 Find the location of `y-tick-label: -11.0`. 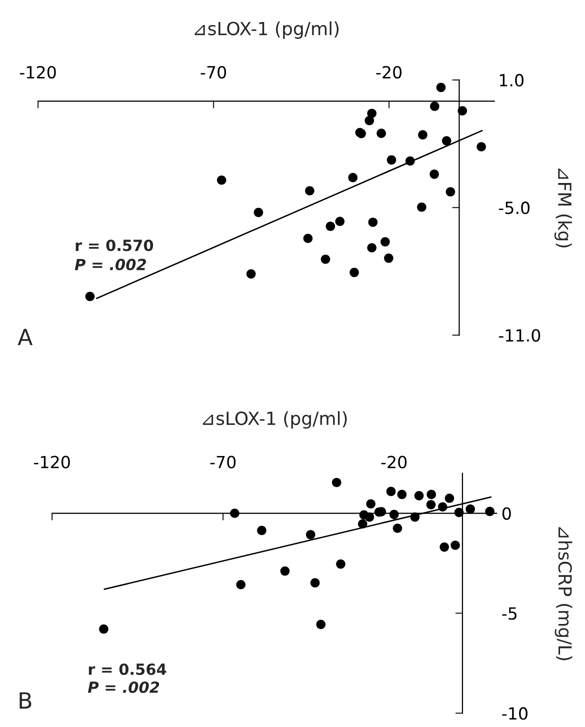

y-tick-label: -11.0 is located at coordinates (519, 335).